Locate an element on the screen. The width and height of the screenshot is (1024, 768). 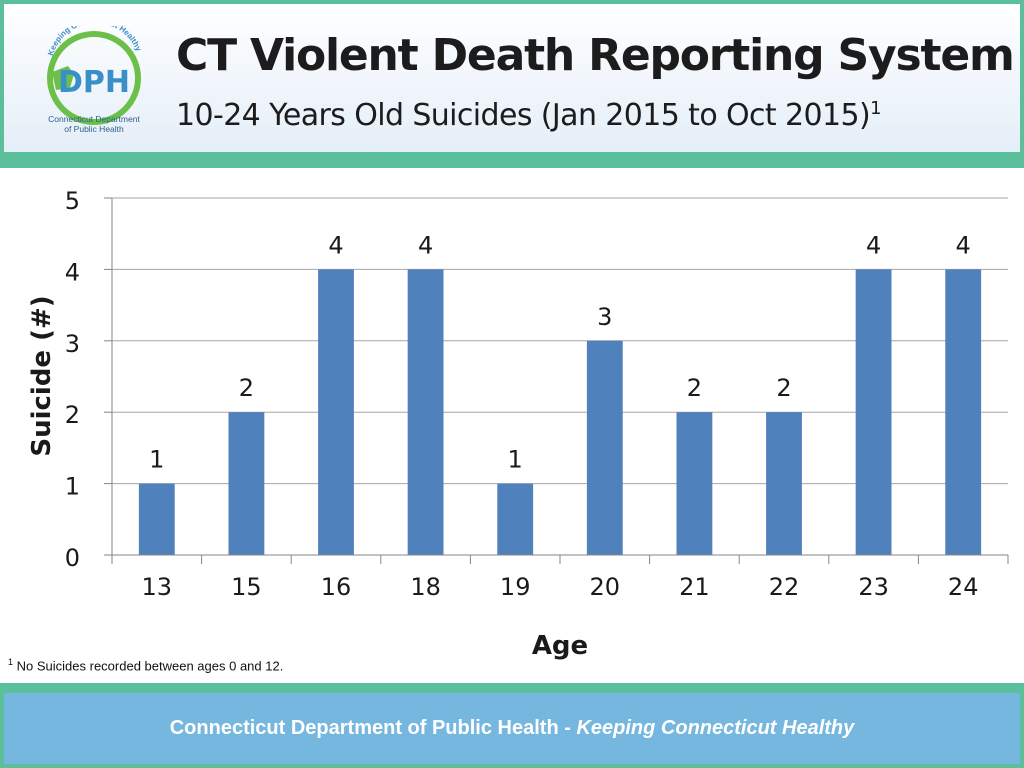
logo-ring-icon is located at coordinates (94, 78).